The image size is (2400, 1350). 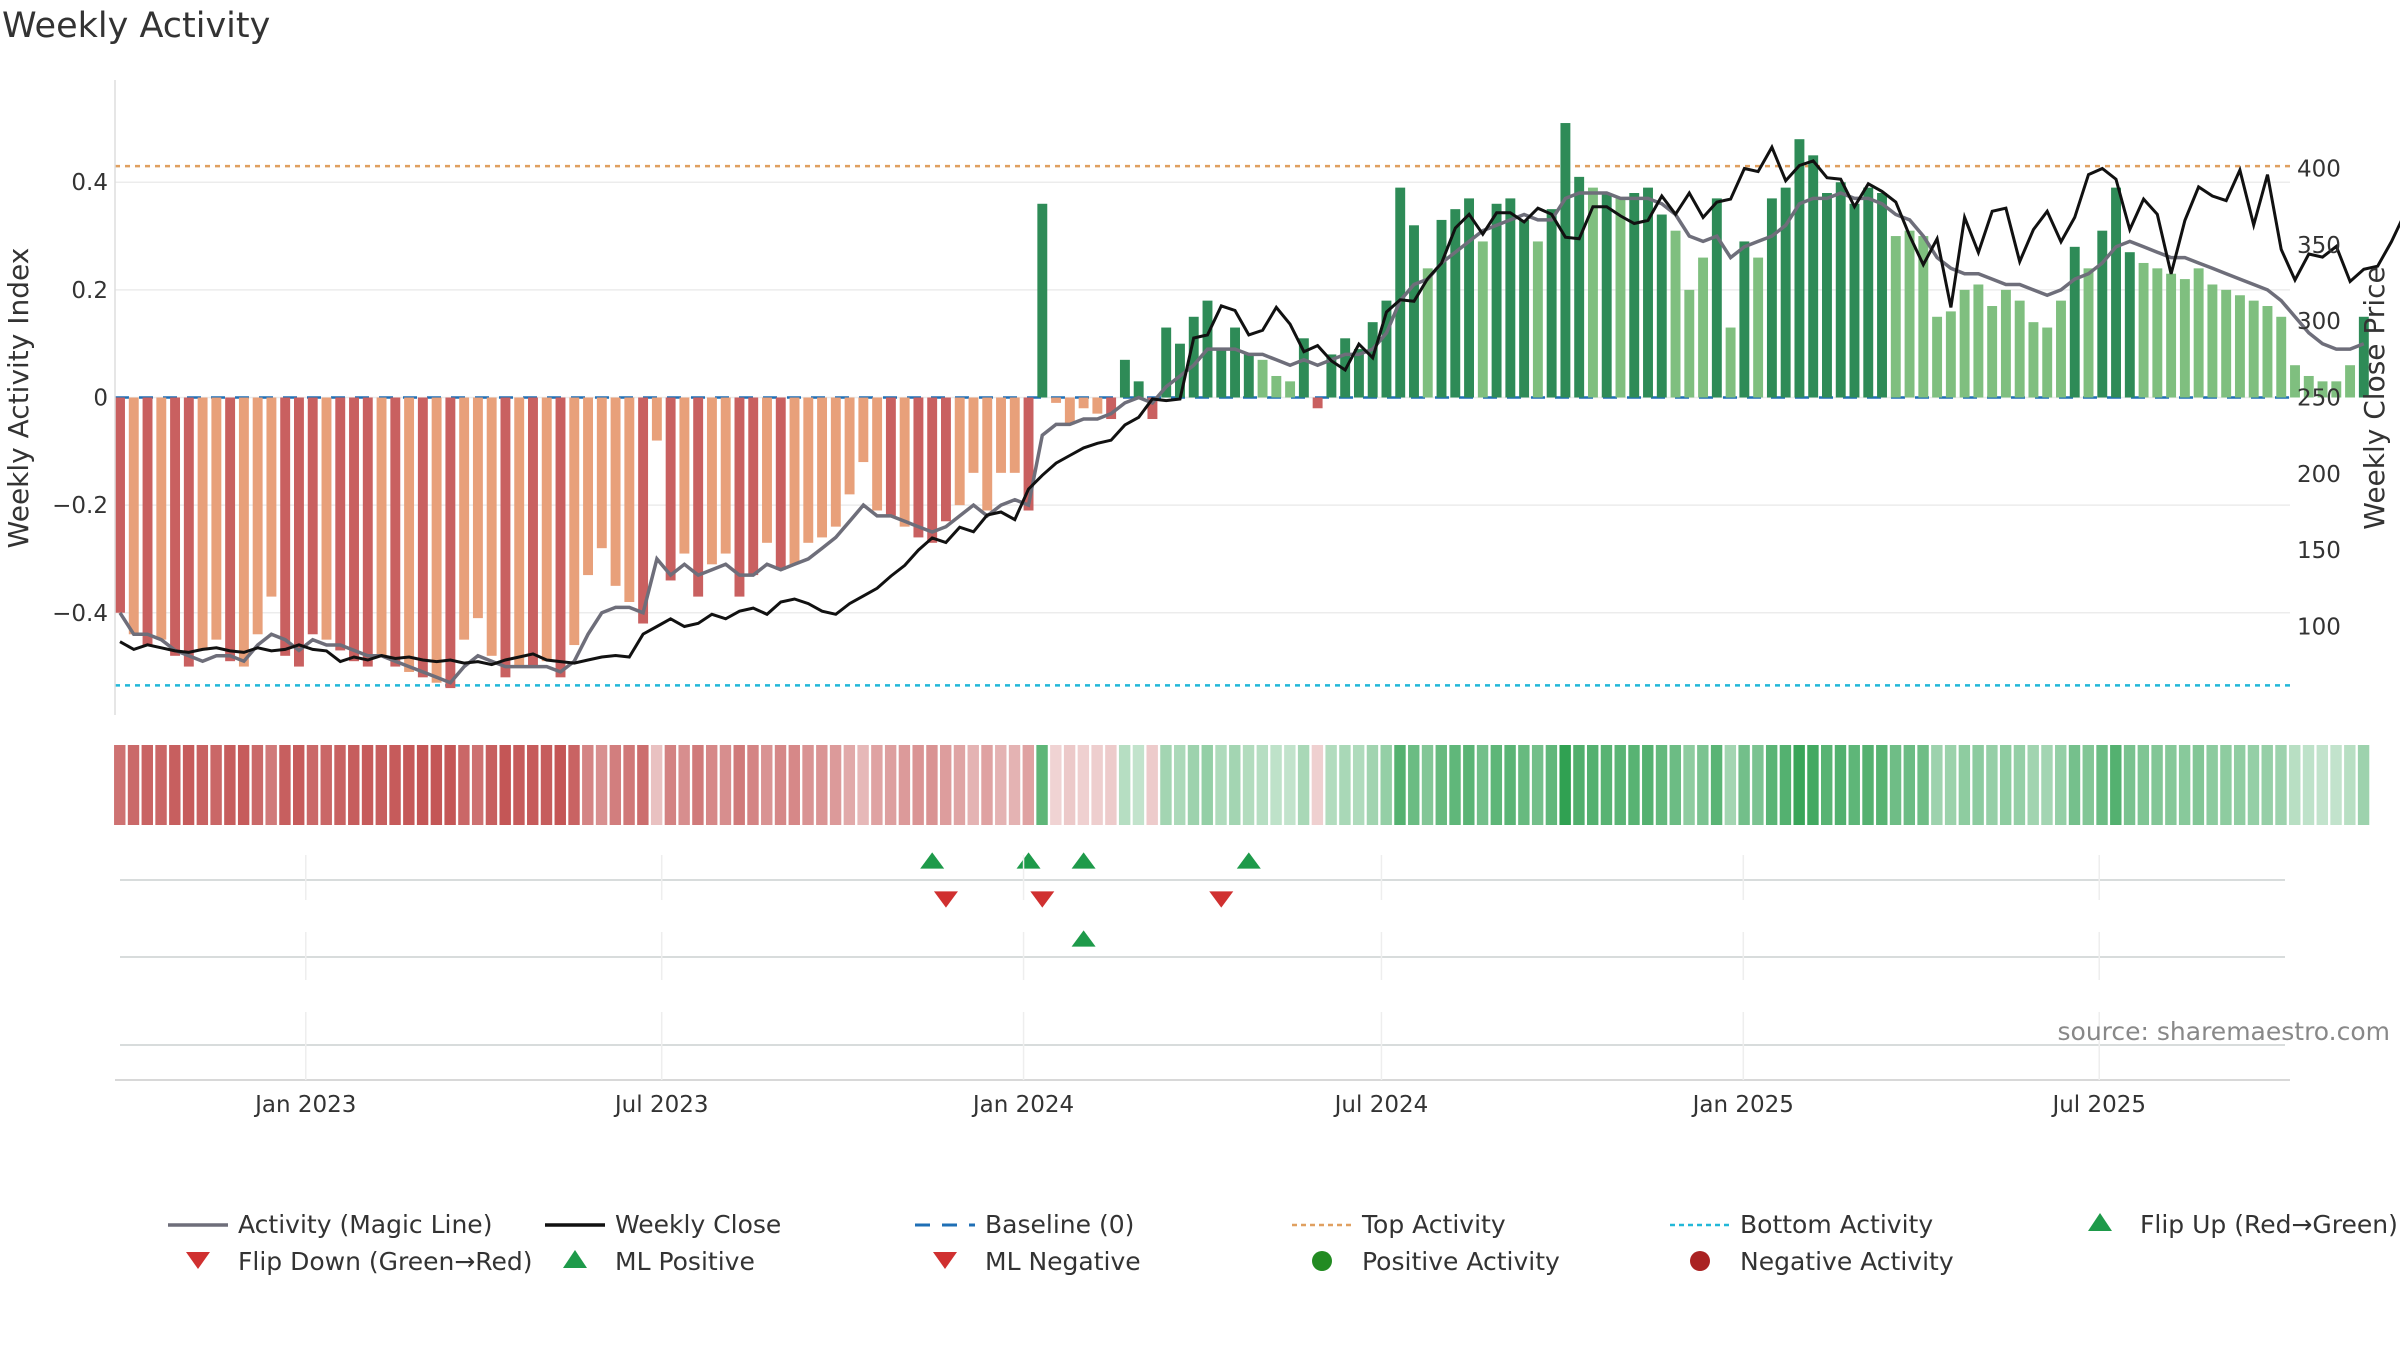 What do you see at coordinates (1022, 1105) in the screenshot?
I see `x-tick-label: Jan 2024` at bounding box center [1022, 1105].